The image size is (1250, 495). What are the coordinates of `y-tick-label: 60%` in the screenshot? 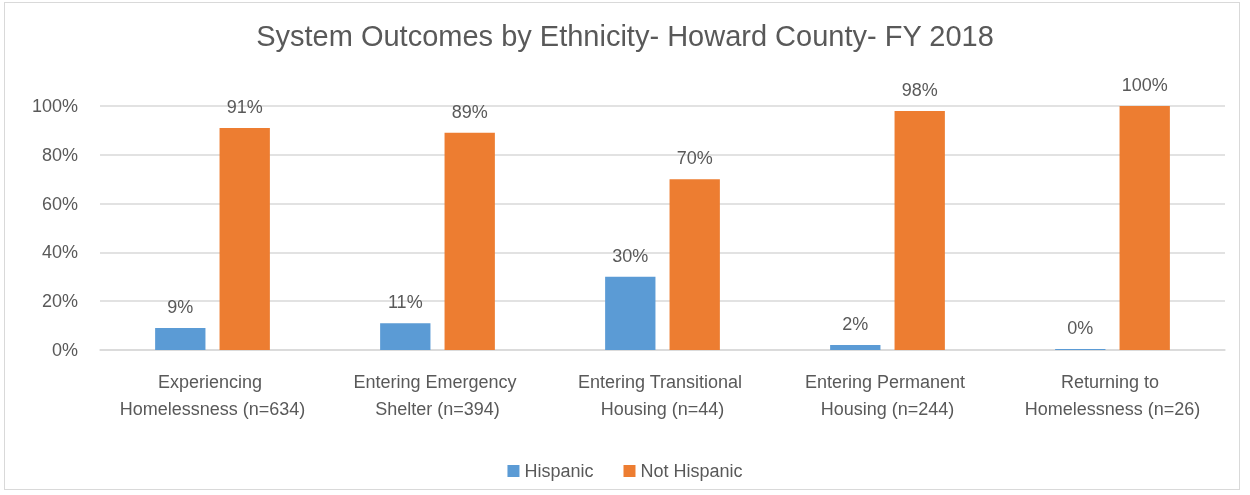 It's located at (59, 203).